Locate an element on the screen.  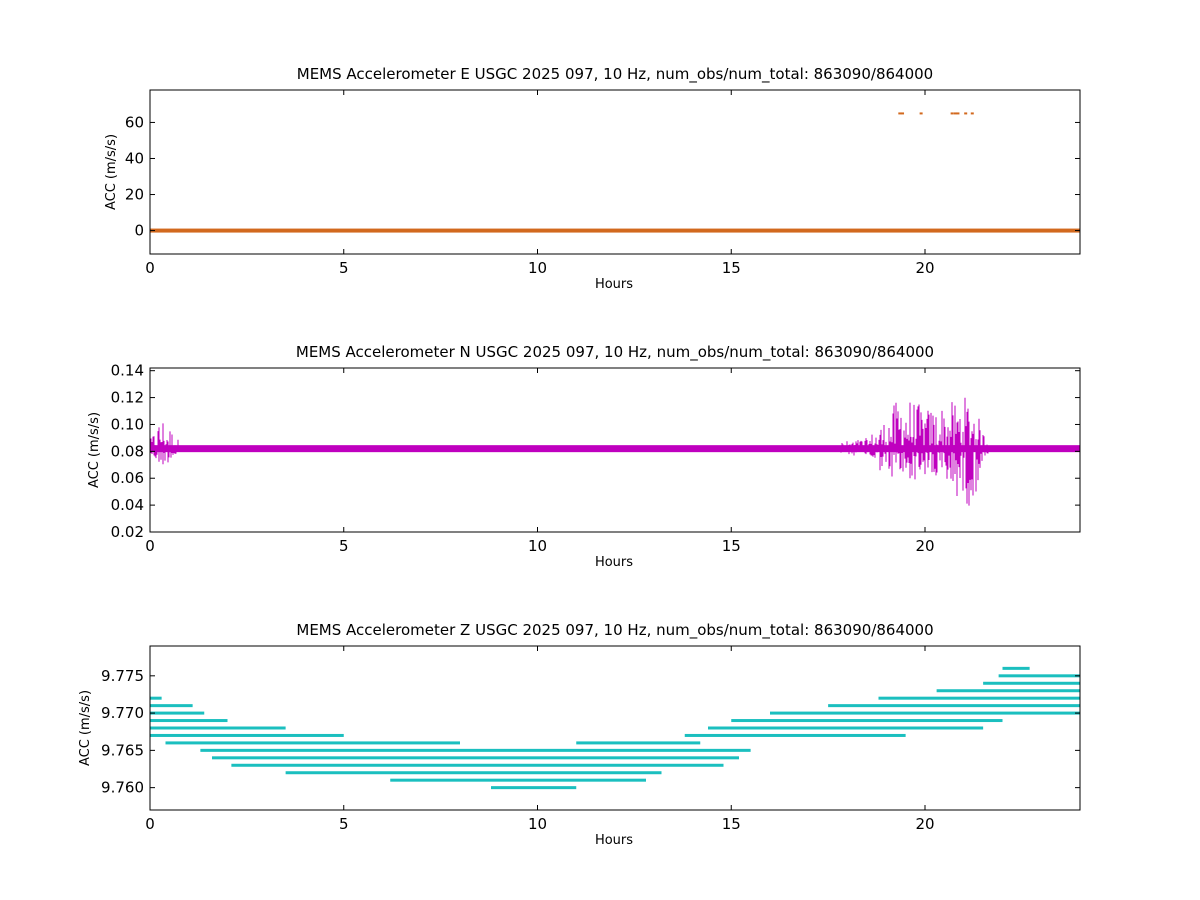
panel-n-plot-area is located at coordinates (614, 451).